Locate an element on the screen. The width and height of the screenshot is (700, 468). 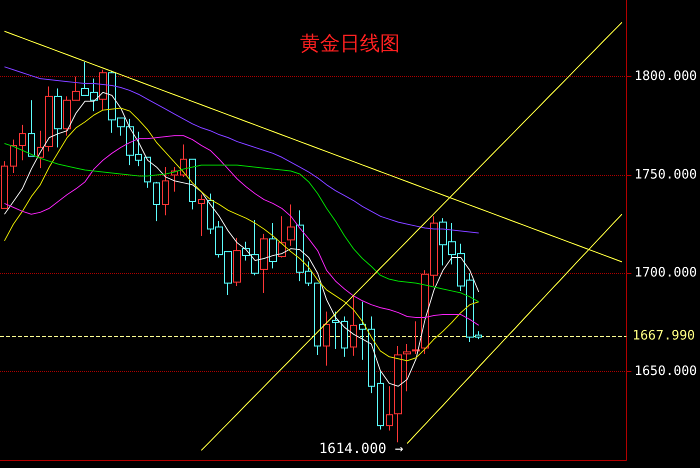
y-tick-label: 1700.000 is located at coordinates (666, 273).